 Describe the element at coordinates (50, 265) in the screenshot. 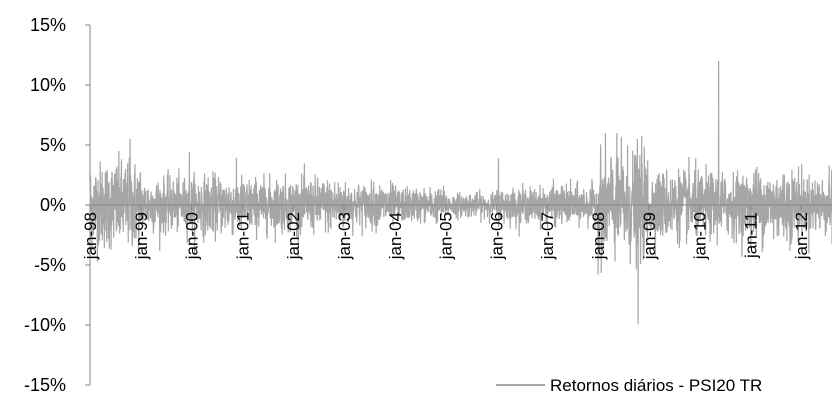

I see `y-tick-label: -5%` at that location.